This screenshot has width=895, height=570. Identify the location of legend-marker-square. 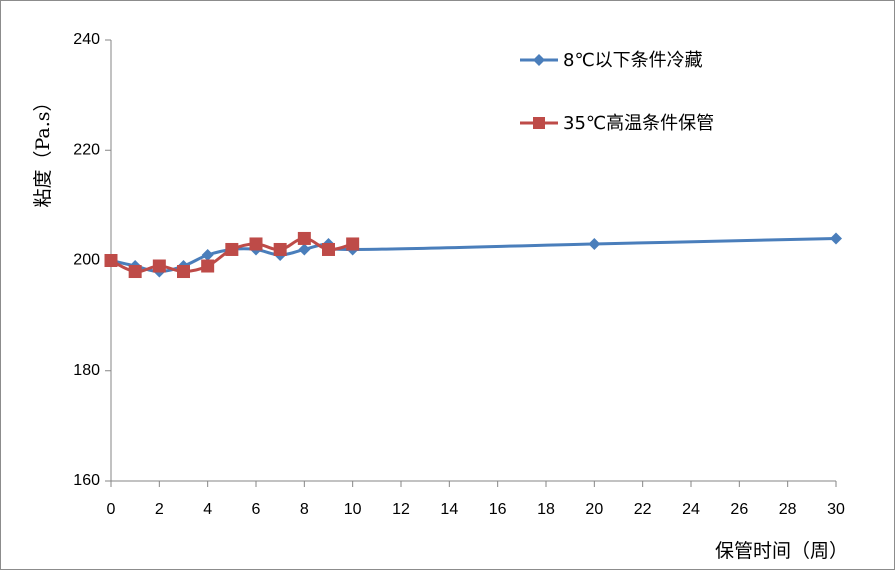
(539, 123).